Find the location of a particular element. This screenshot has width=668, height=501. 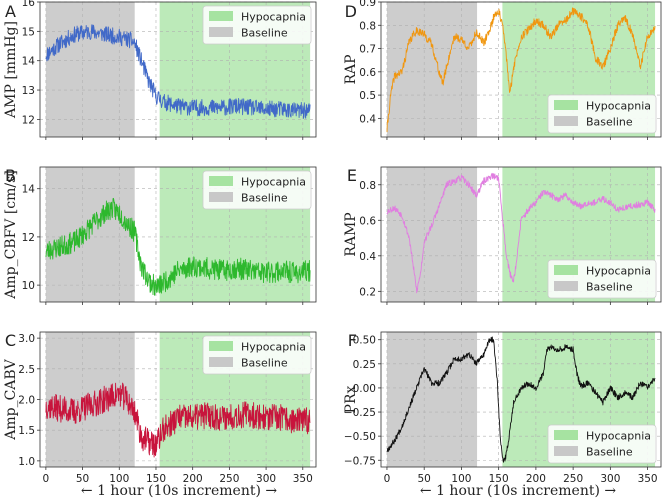

y-axis-label: PRx is located at coordinates (351, 399).